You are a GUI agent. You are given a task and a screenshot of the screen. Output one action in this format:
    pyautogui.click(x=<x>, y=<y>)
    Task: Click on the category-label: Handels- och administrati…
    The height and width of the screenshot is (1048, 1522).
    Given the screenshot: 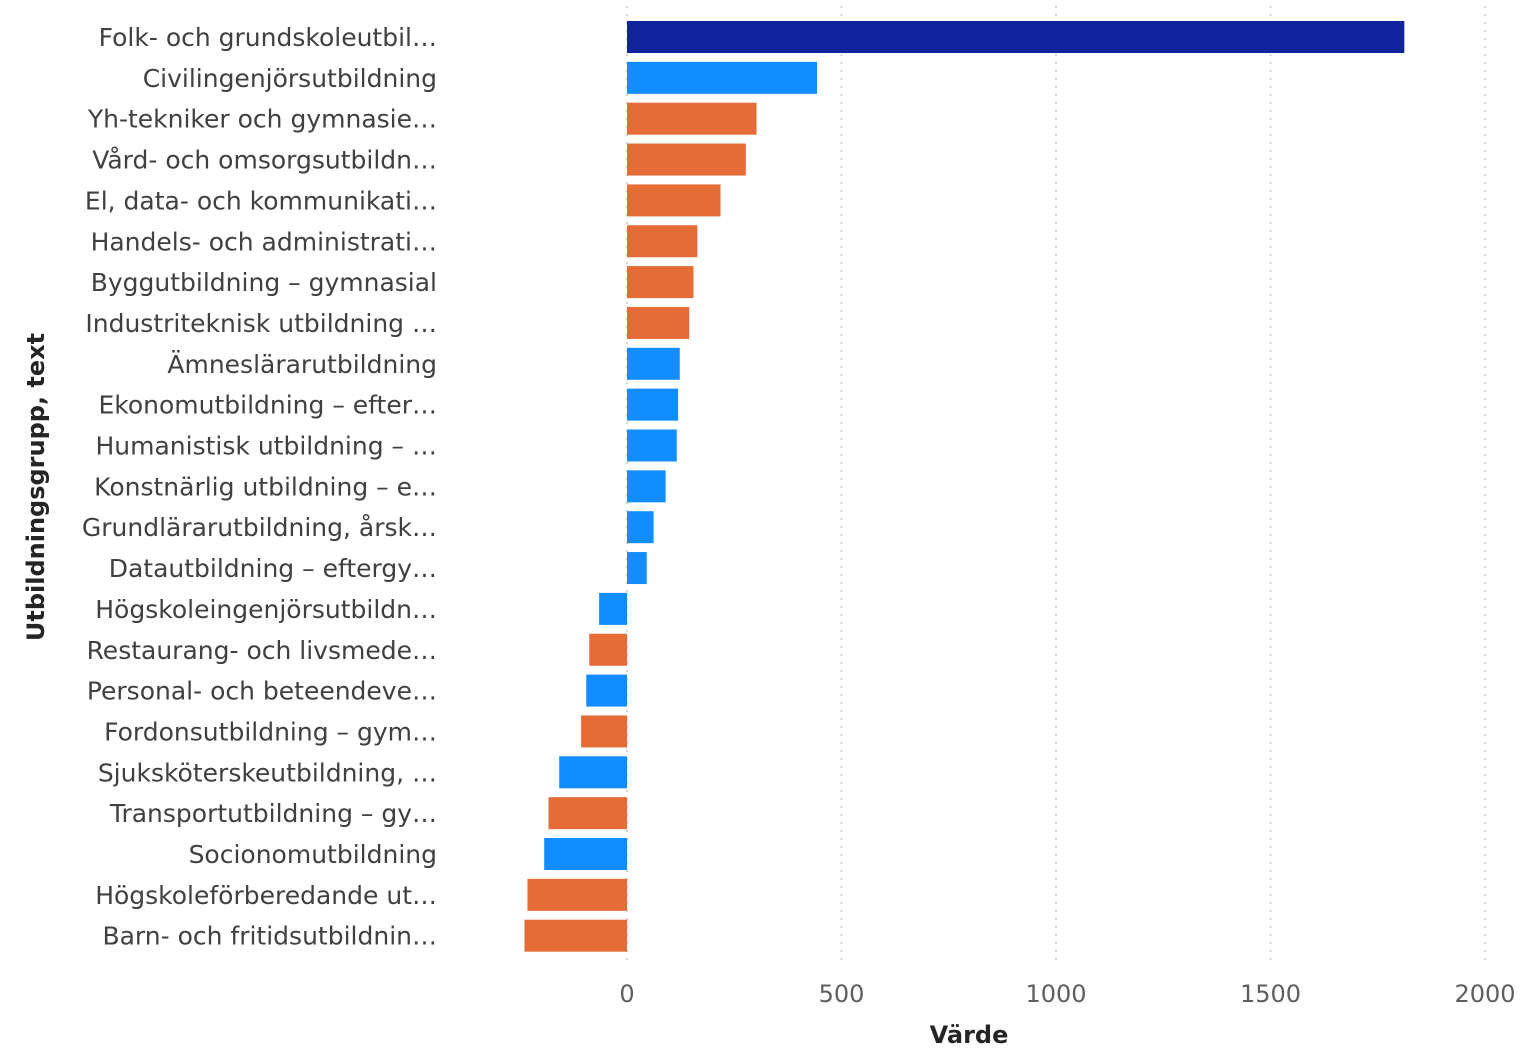 What is the action you would take?
    pyautogui.click(x=264, y=241)
    